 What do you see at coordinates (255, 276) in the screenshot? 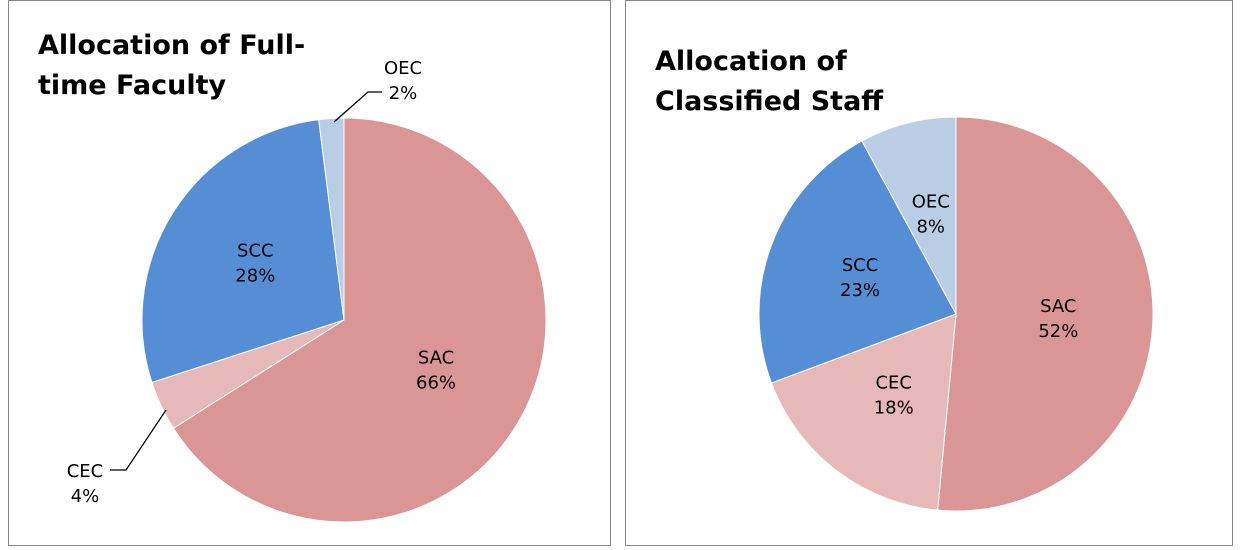
I see `slice-value-label: 28%` at bounding box center [255, 276].